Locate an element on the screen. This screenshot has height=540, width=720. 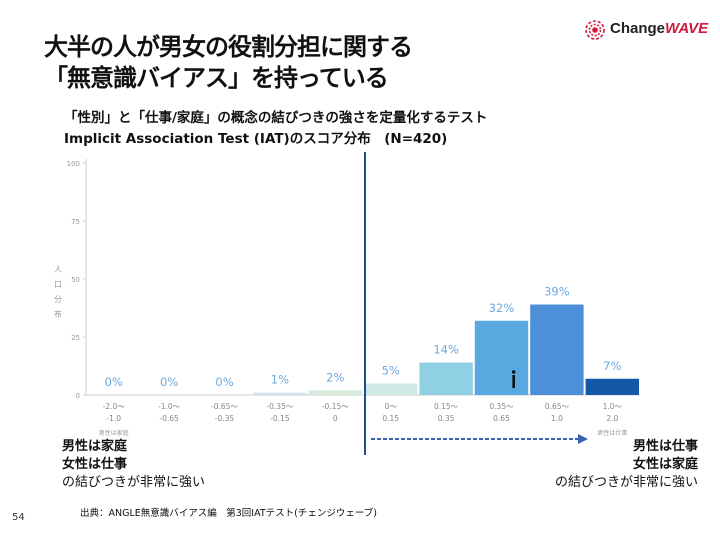
x-tick-label: -0.15～ is located at coordinates (335, 406).